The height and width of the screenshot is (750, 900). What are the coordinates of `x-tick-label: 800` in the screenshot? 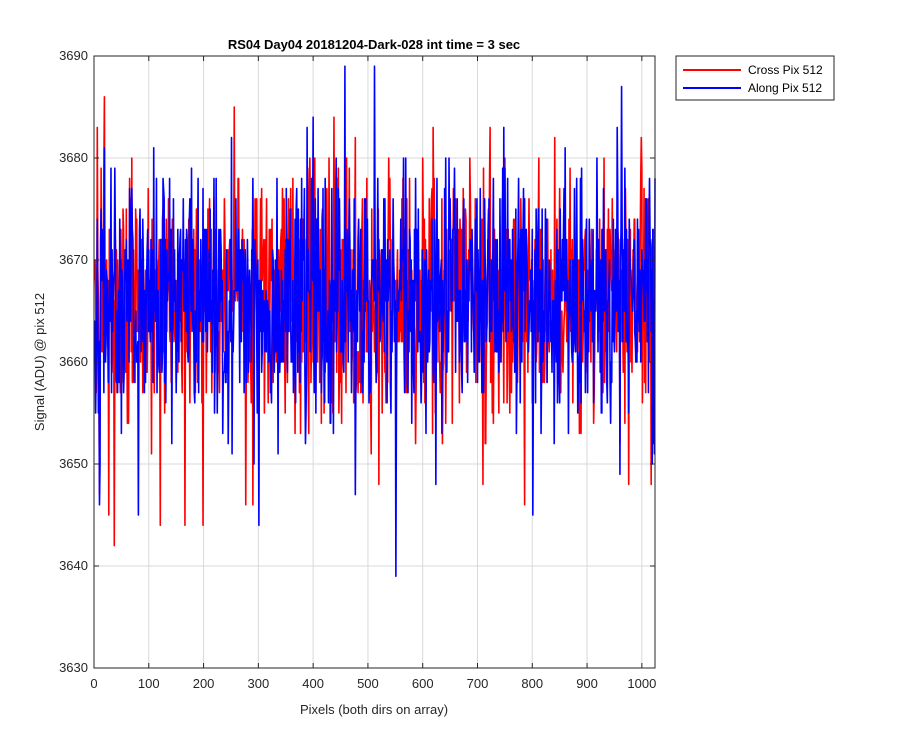 It's located at (532, 683).